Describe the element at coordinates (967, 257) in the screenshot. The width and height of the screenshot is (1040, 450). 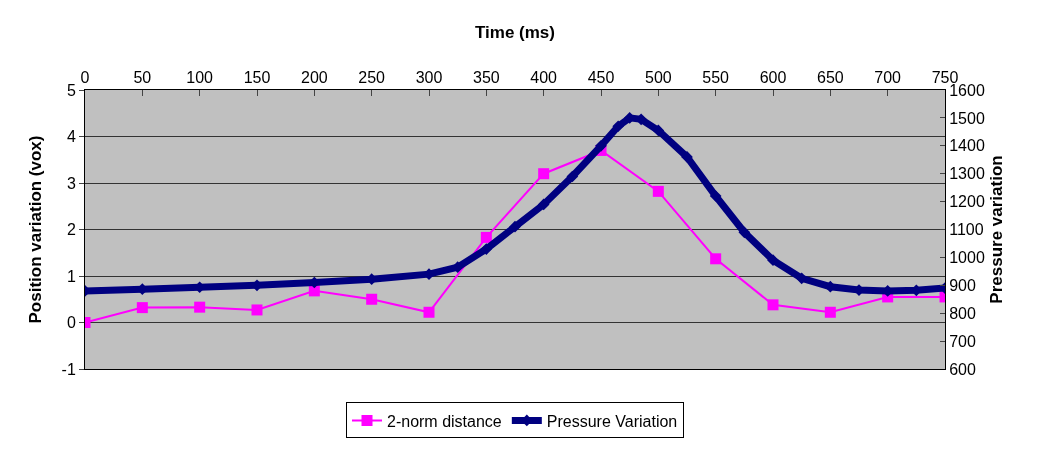
I see `y2-tick-label: 1000` at that location.